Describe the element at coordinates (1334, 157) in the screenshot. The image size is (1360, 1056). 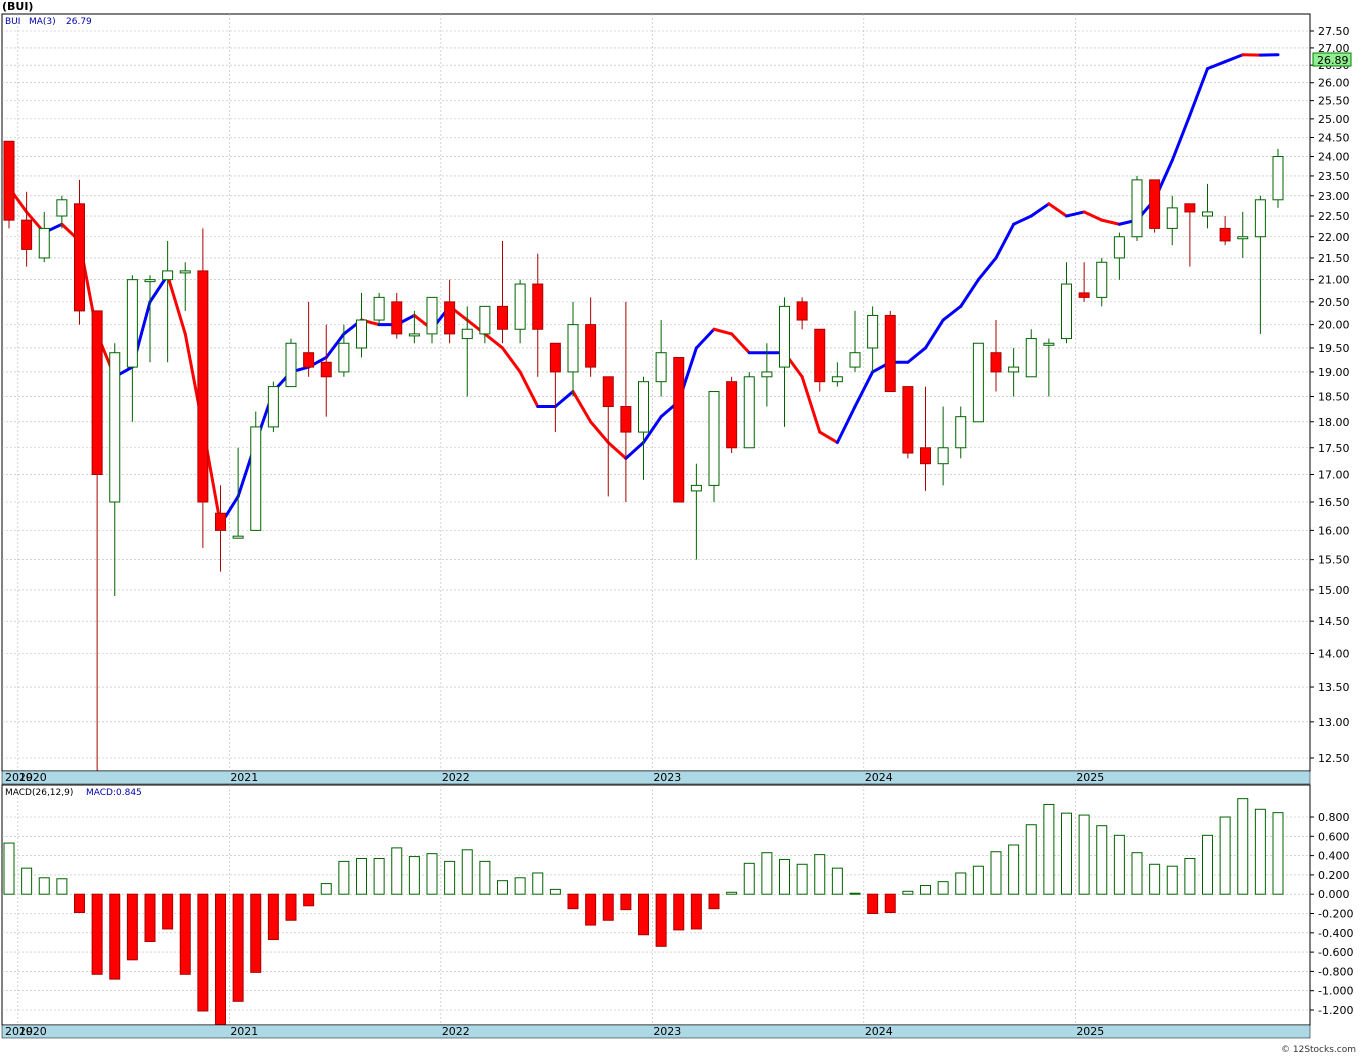
I see `price-tick-label: 24.00` at that location.